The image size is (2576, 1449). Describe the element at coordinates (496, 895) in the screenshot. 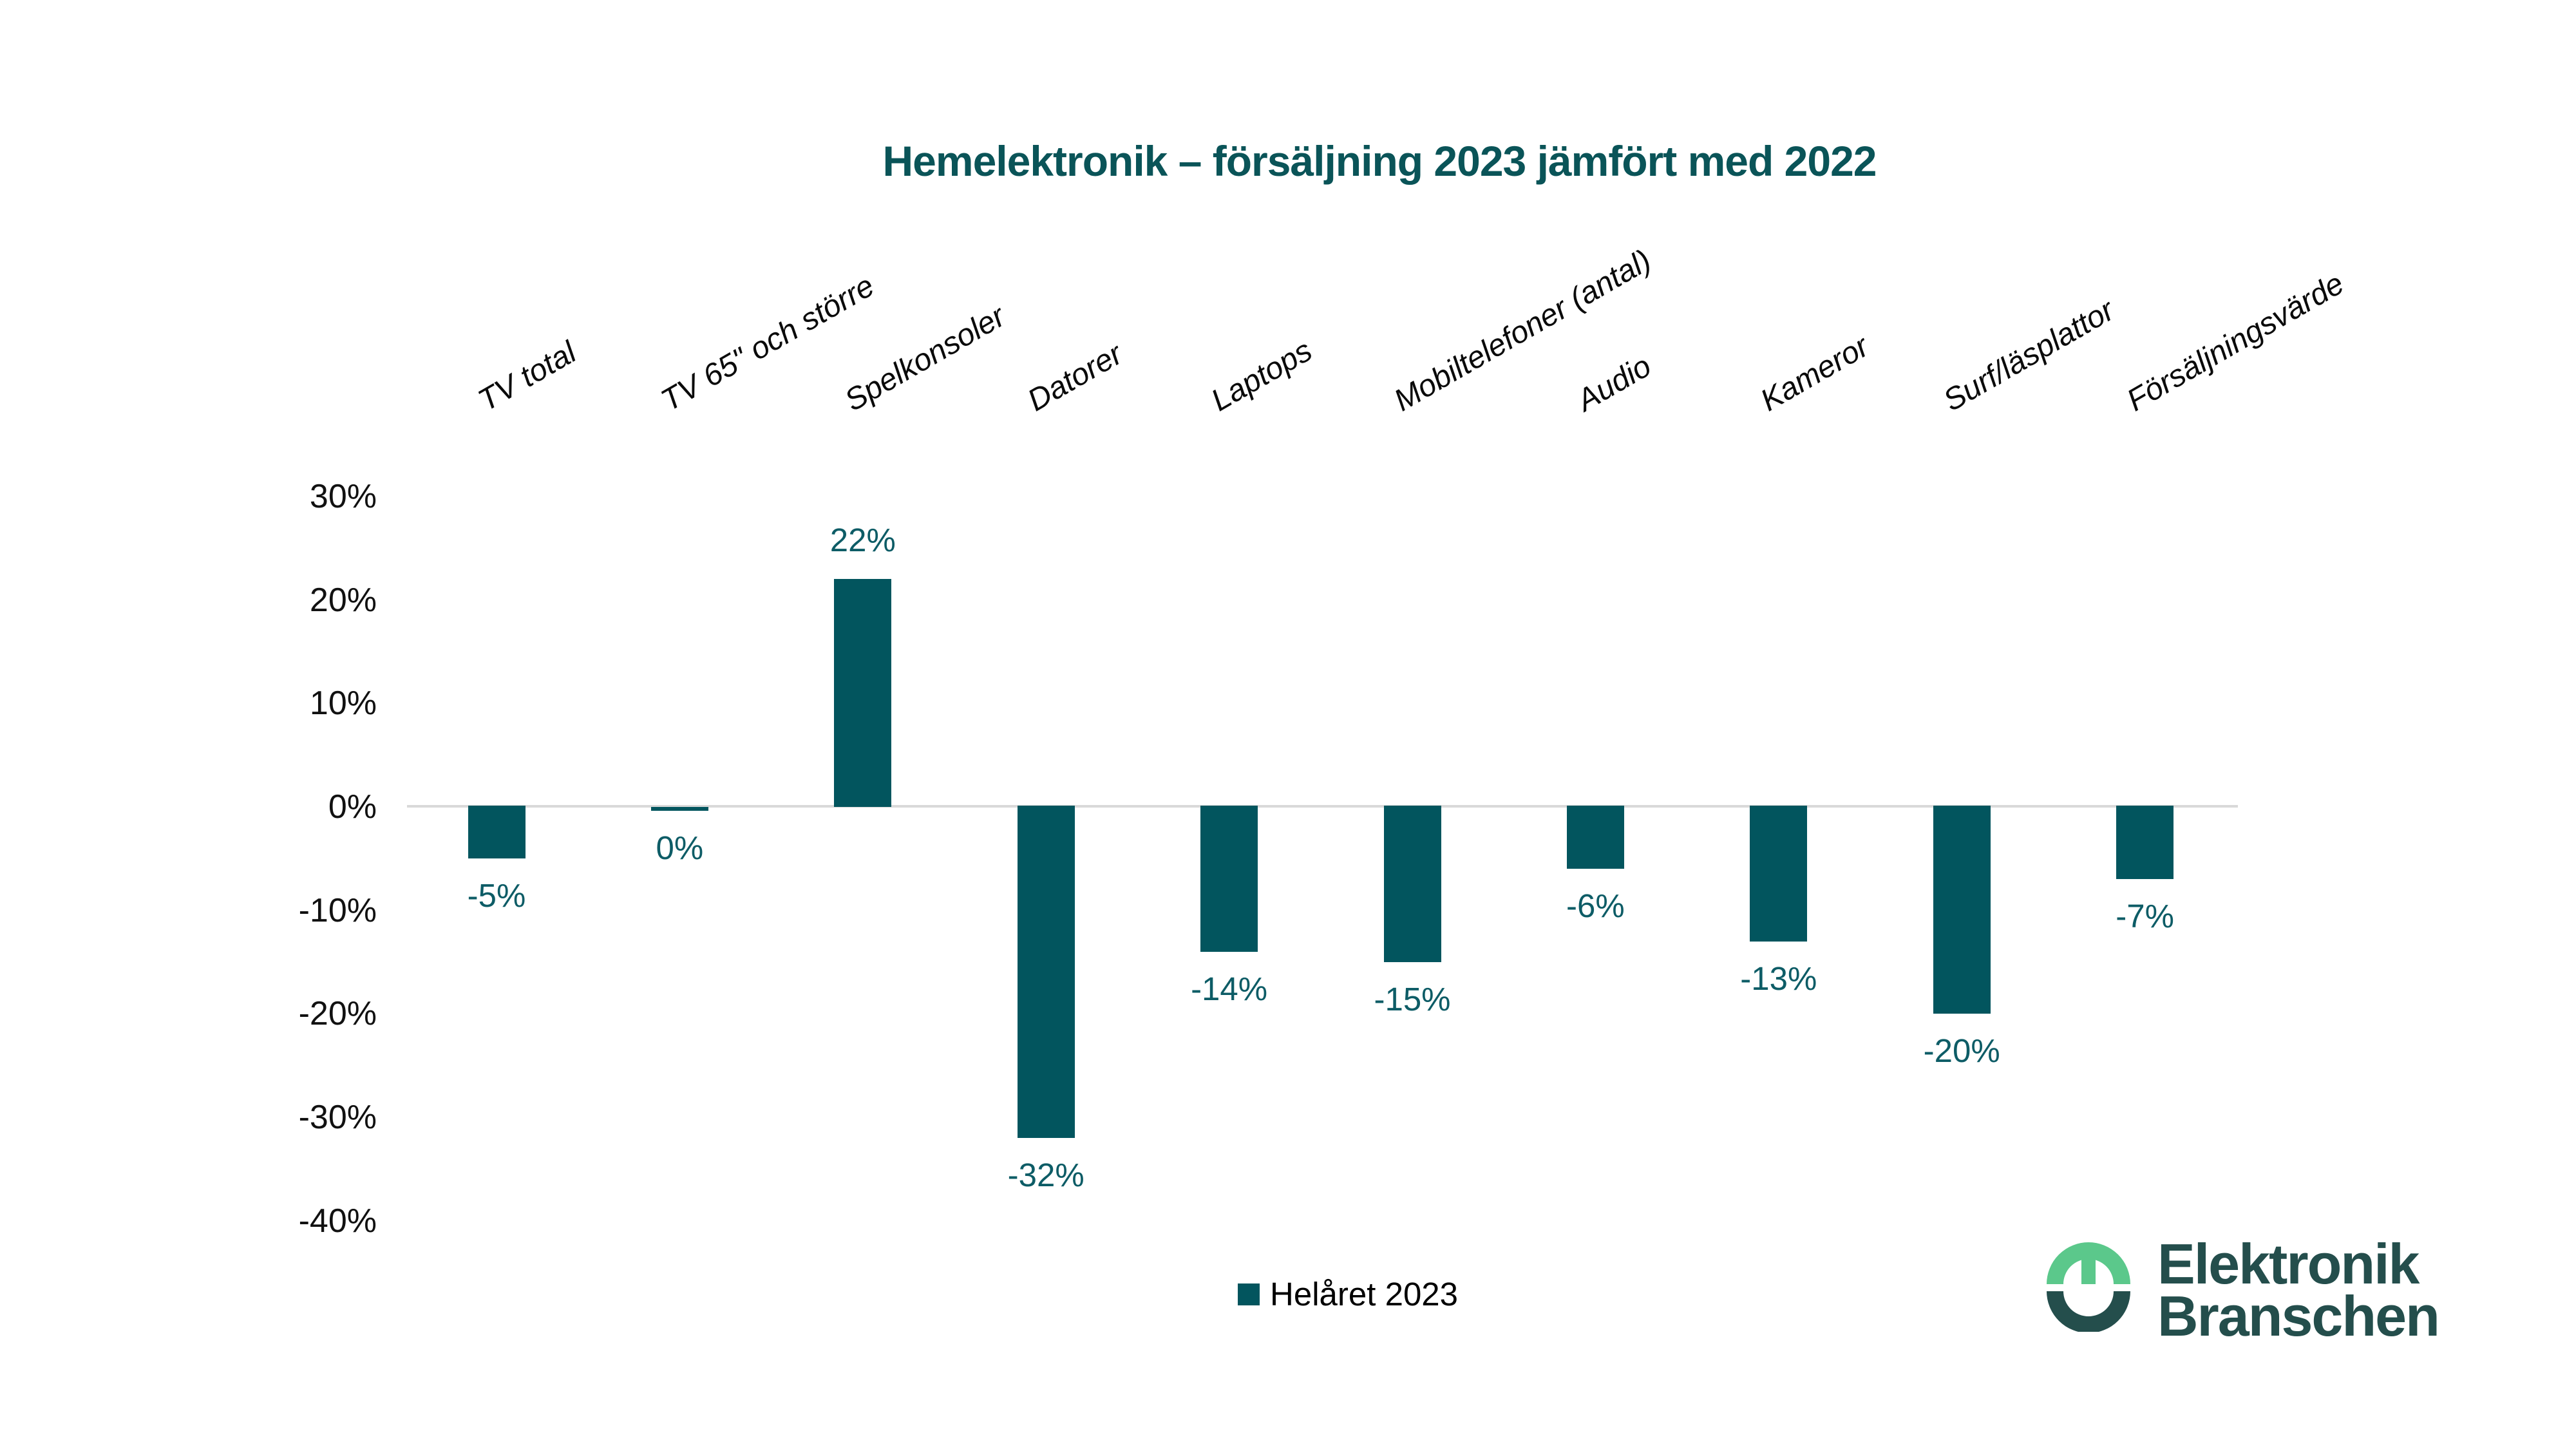

I see `bar-value-label: -5%` at that location.